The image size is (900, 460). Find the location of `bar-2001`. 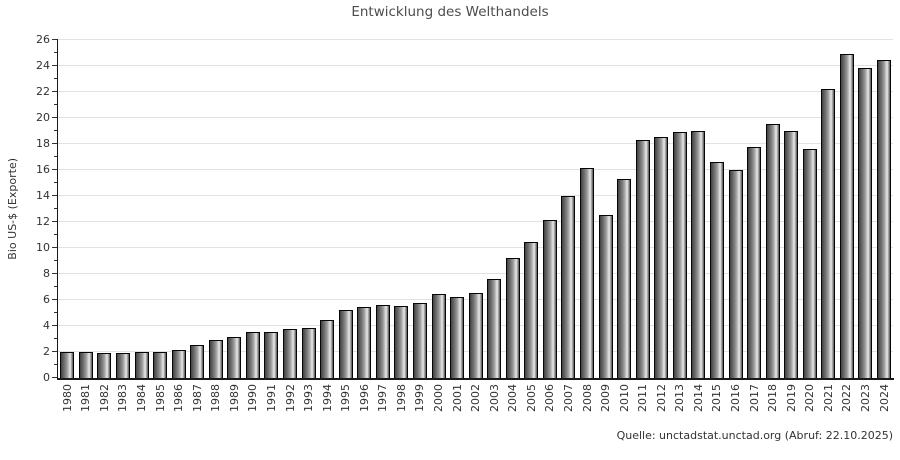

bar-2001 is located at coordinates (457, 337).